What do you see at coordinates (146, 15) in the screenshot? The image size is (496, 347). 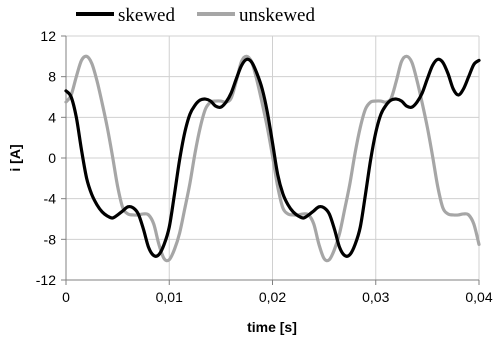 I see `legend-label-skewed: skewed` at bounding box center [146, 15].